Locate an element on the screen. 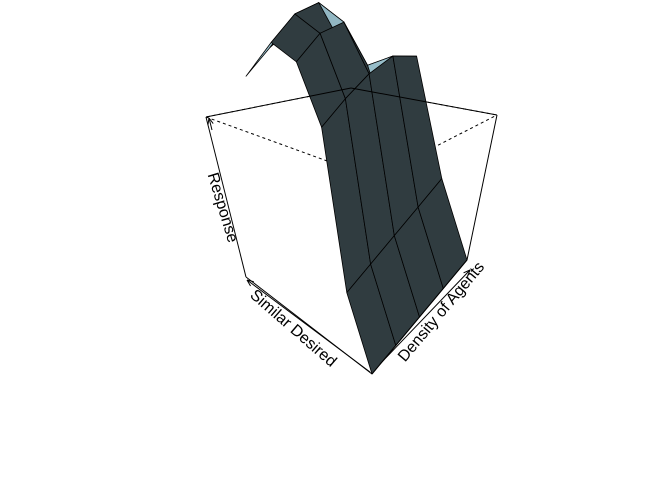 This screenshot has width=672, height=480. y-axis-arrow is located at coordinates (308, 326).